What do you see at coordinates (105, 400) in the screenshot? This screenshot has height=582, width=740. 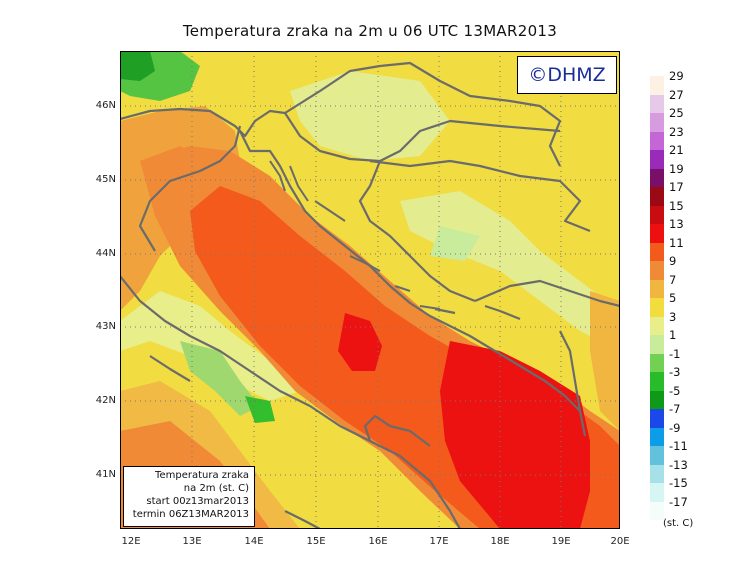 I see `lat-label-42n: 42N` at bounding box center [105, 400].